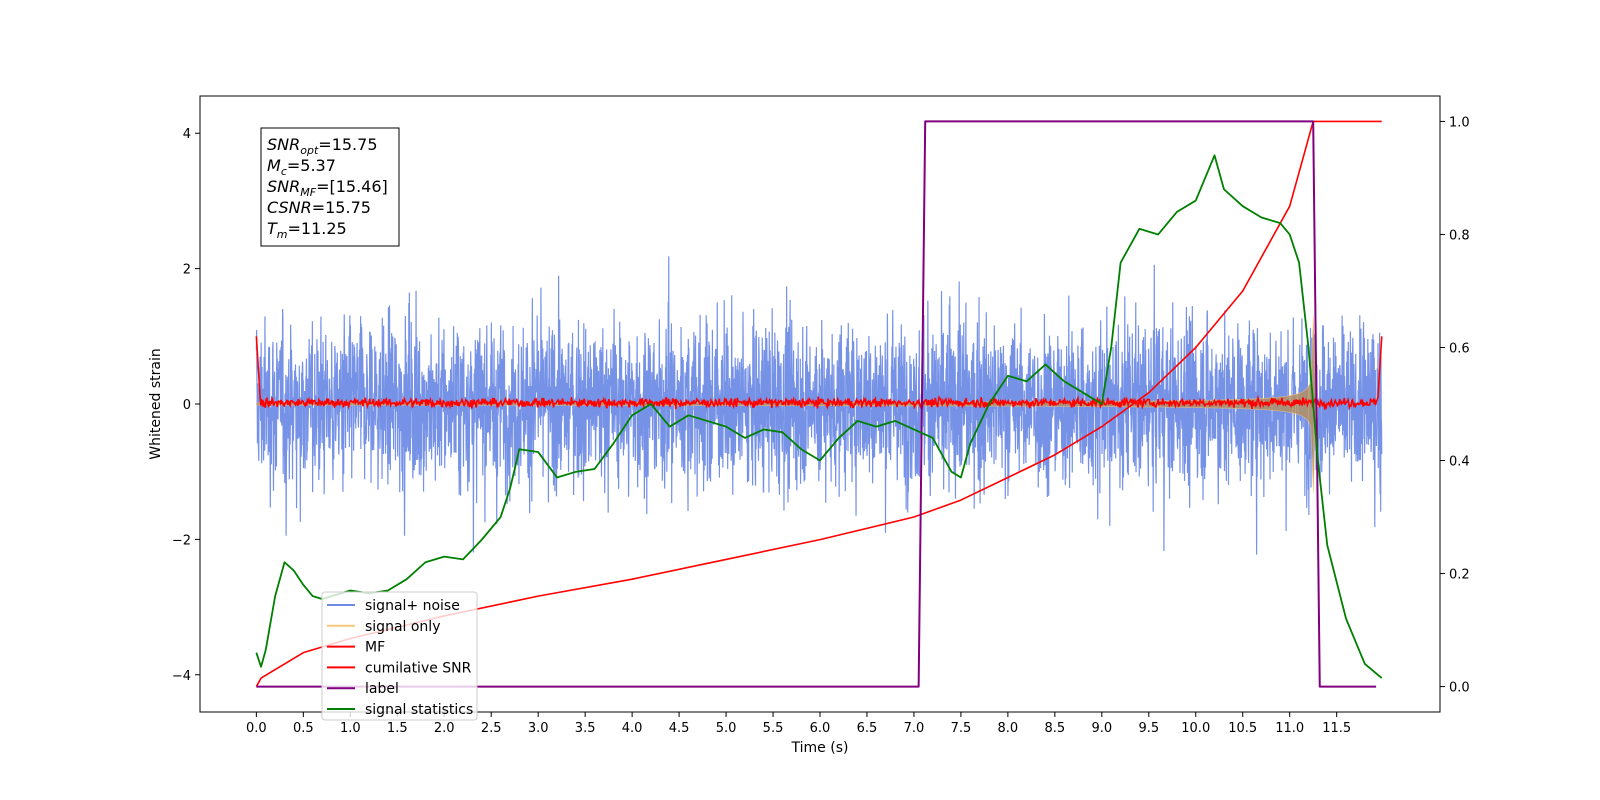  Describe the element at coordinates (375, 648) in the screenshot. I see `legend-entry-label: MF` at that location.